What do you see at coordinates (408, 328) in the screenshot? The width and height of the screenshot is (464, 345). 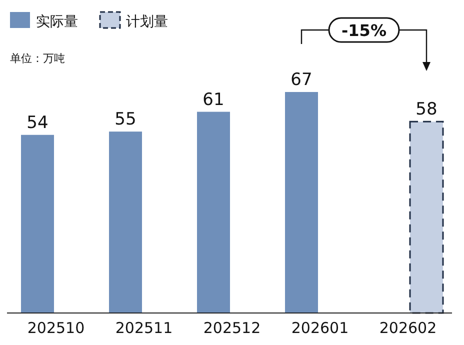 I see `x-tick-label: 202602` at bounding box center [408, 328].